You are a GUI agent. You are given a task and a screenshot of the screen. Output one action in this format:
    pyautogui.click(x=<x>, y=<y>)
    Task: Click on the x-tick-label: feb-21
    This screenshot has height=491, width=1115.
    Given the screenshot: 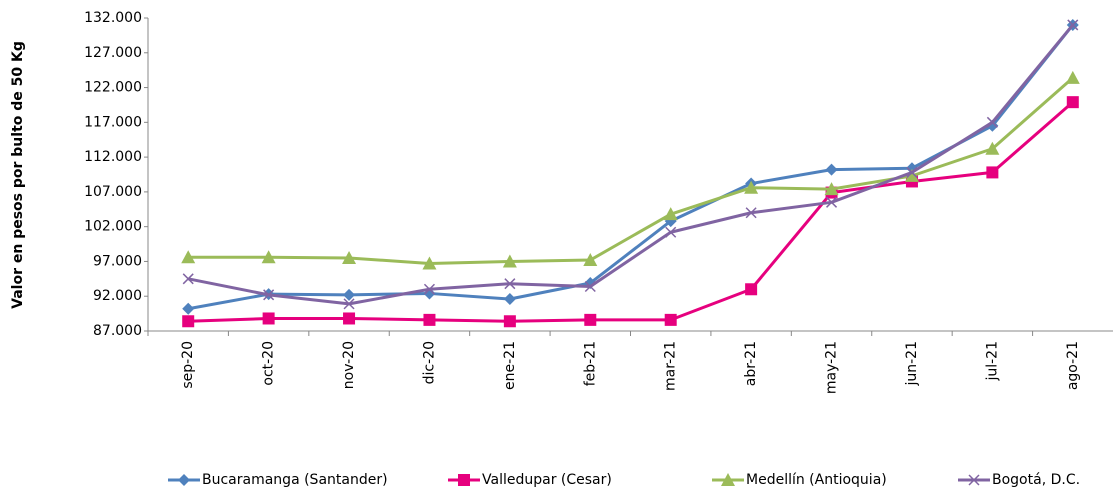 What is the action you would take?
    pyautogui.click(x=590, y=363)
    